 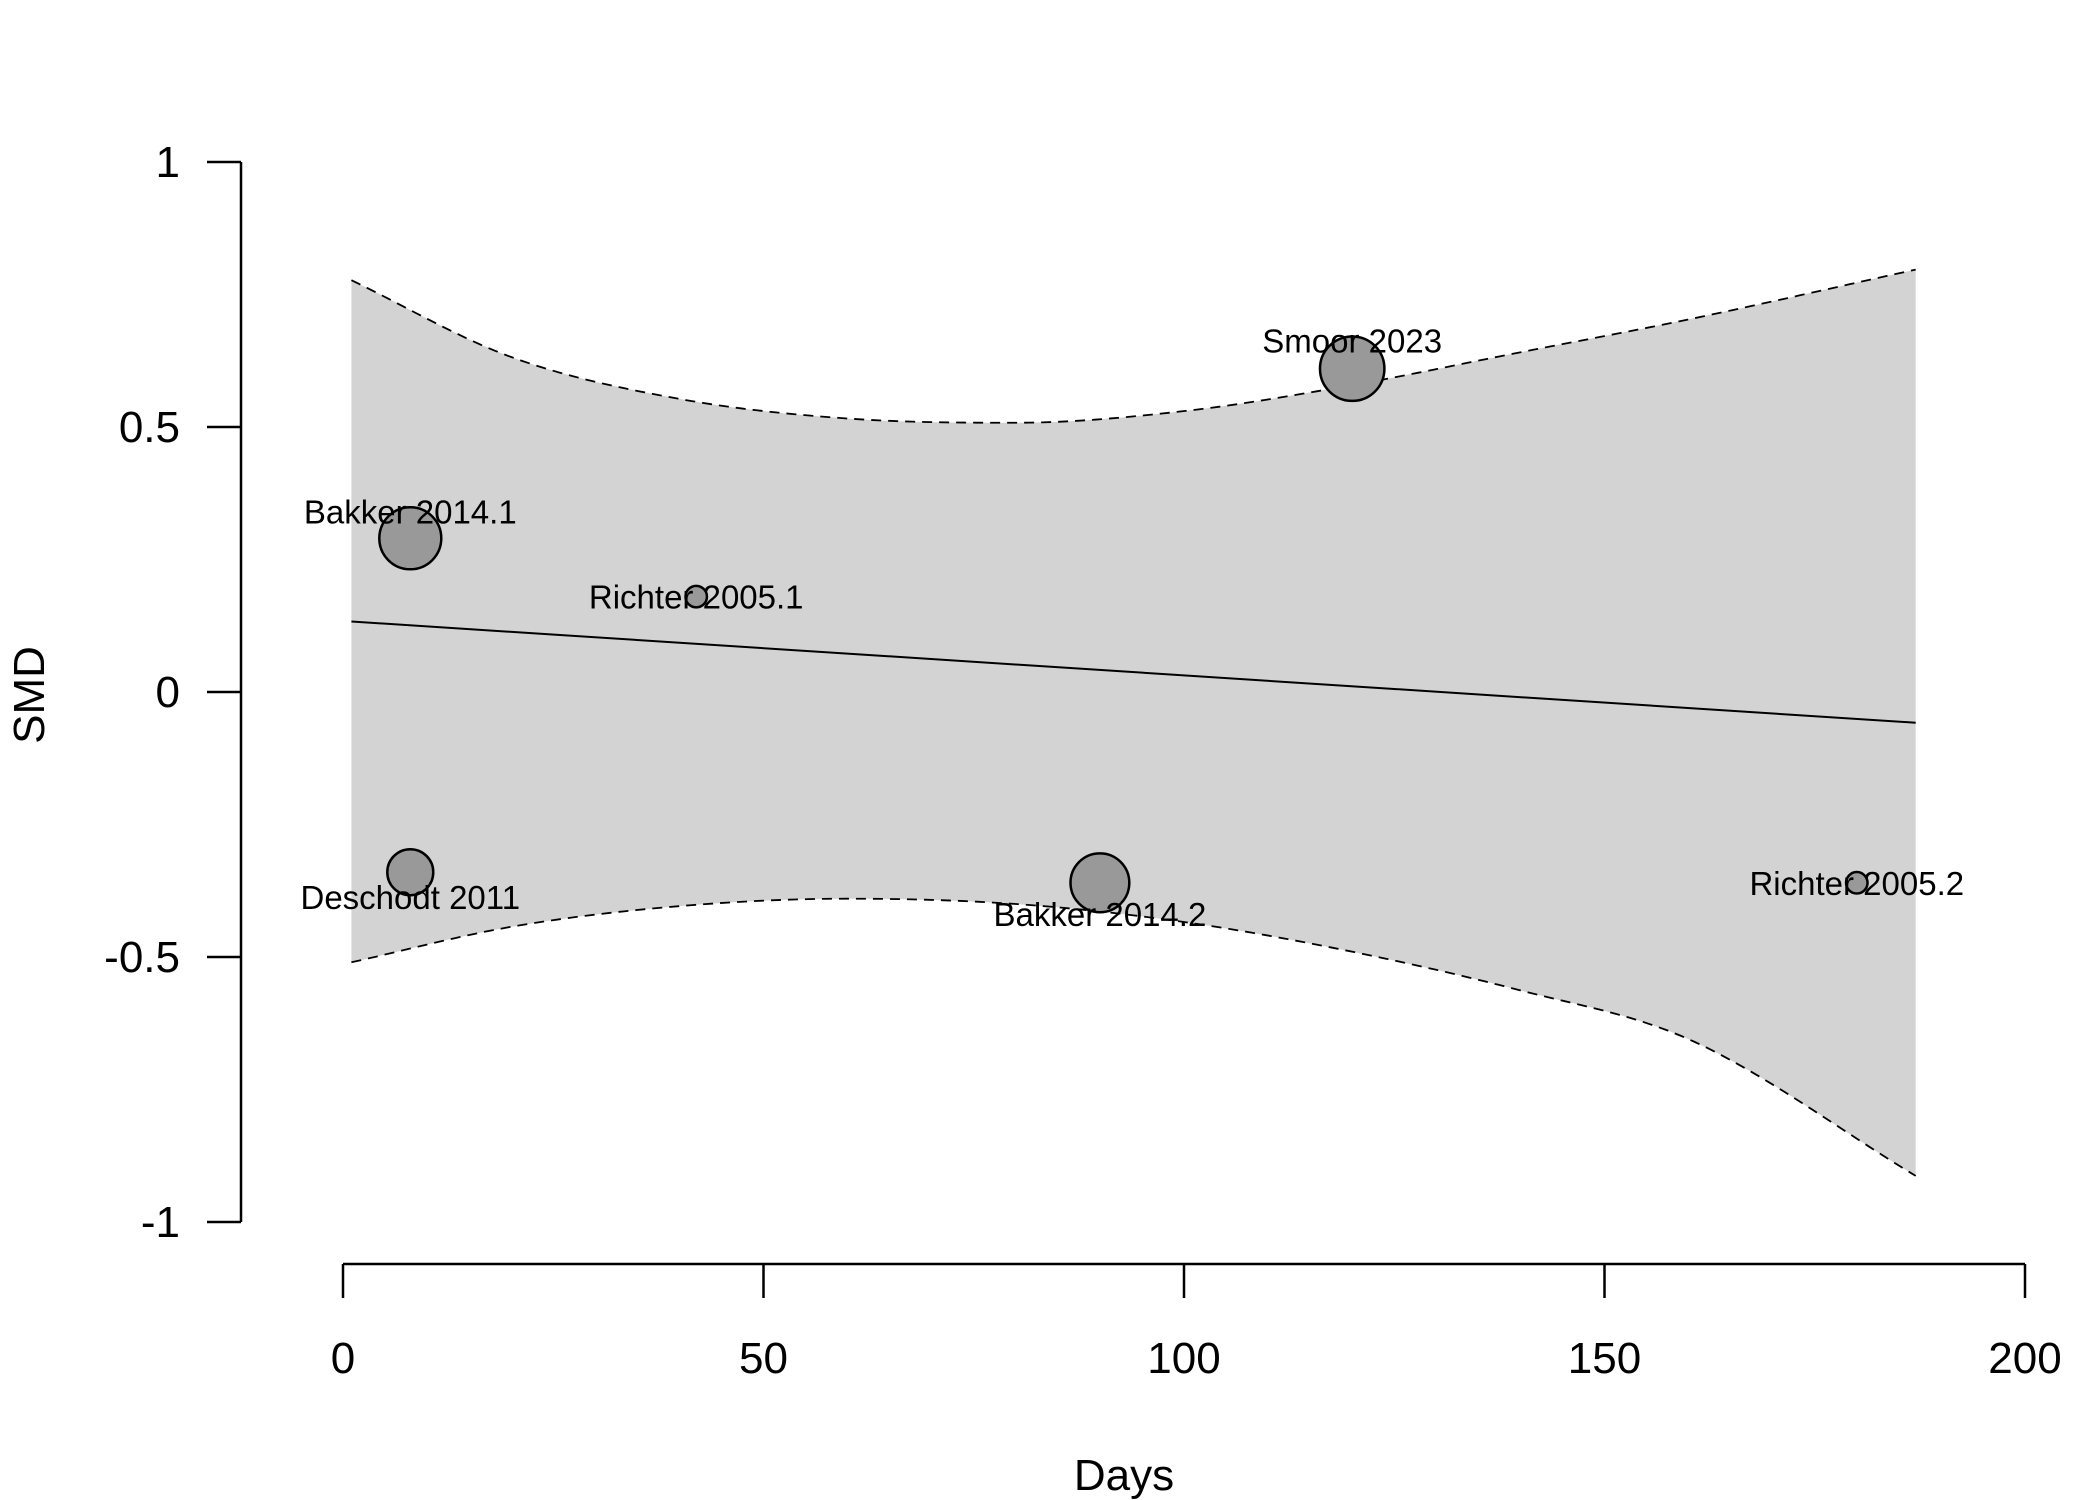 I want to click on data-point-label: Bakker 2014.1, so click(x=410, y=511).